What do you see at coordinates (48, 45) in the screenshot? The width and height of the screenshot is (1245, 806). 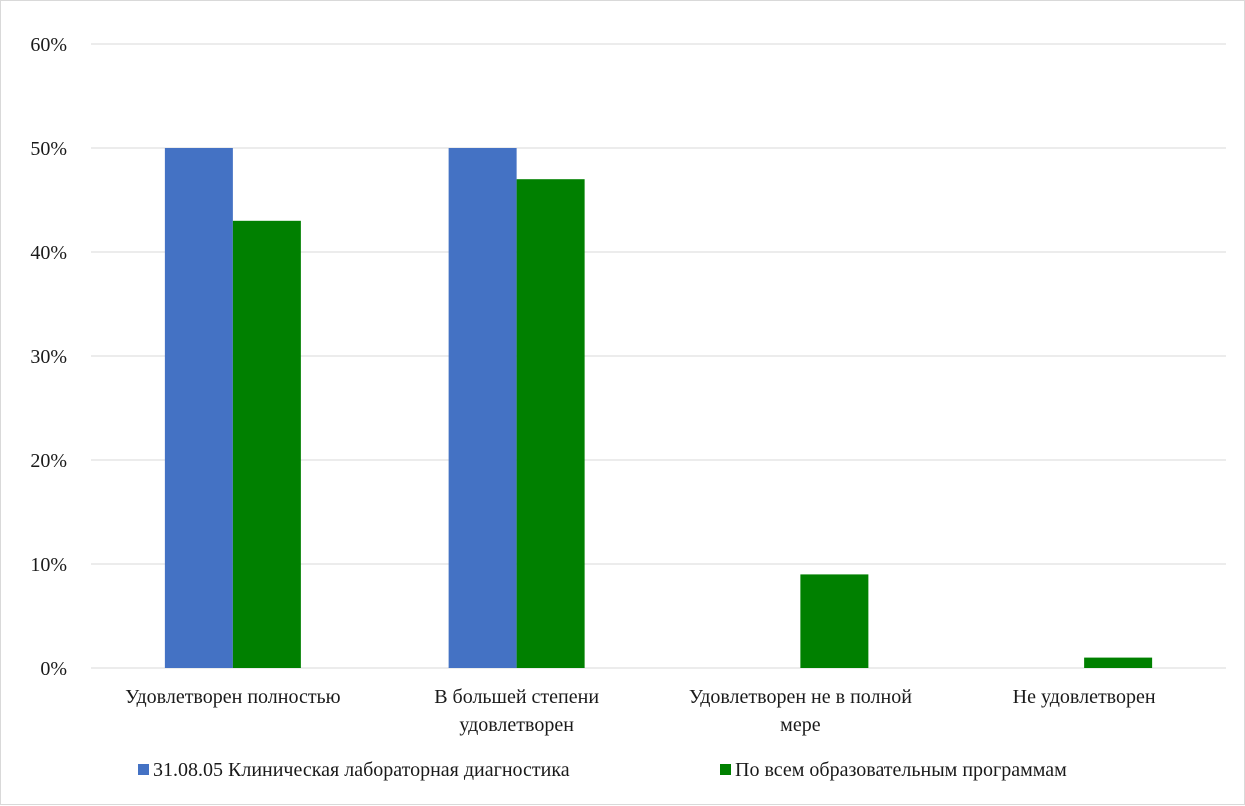 I see `y-tick-label: 60%` at bounding box center [48, 45].